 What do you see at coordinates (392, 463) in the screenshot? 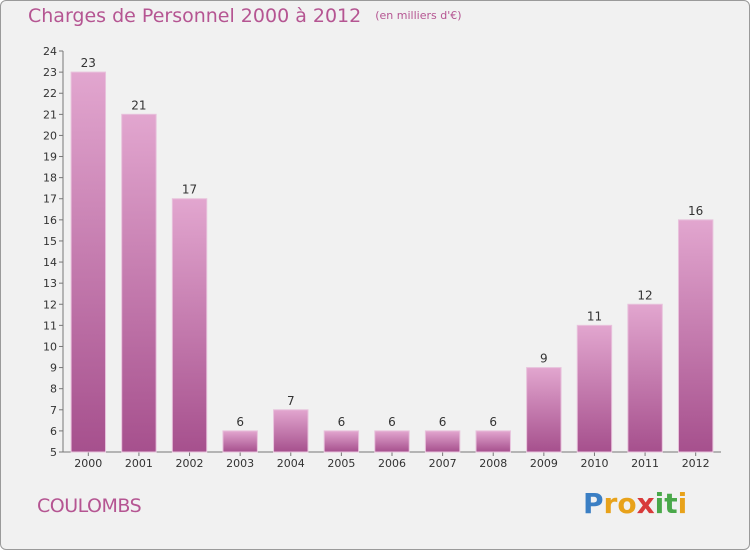
I see `x-tick-label: 2006` at bounding box center [392, 463].